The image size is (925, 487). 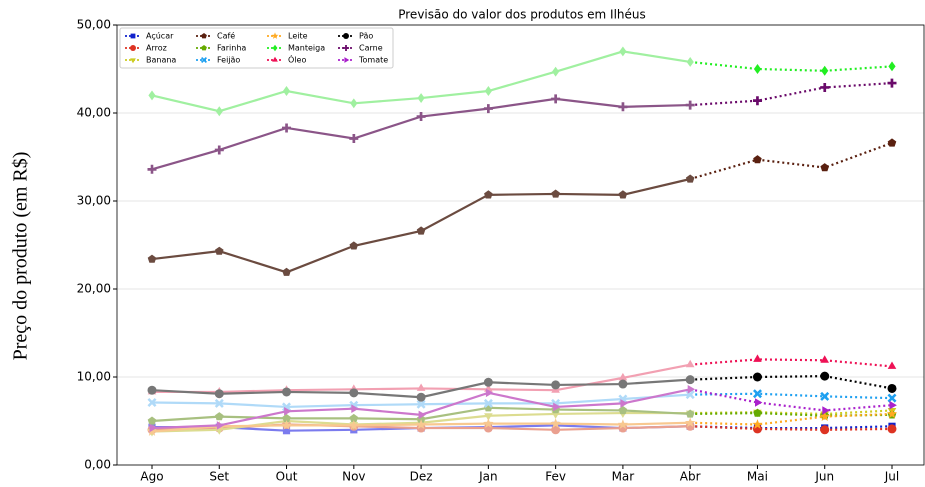 I want to click on legend-label: Leite, so click(x=298, y=36).